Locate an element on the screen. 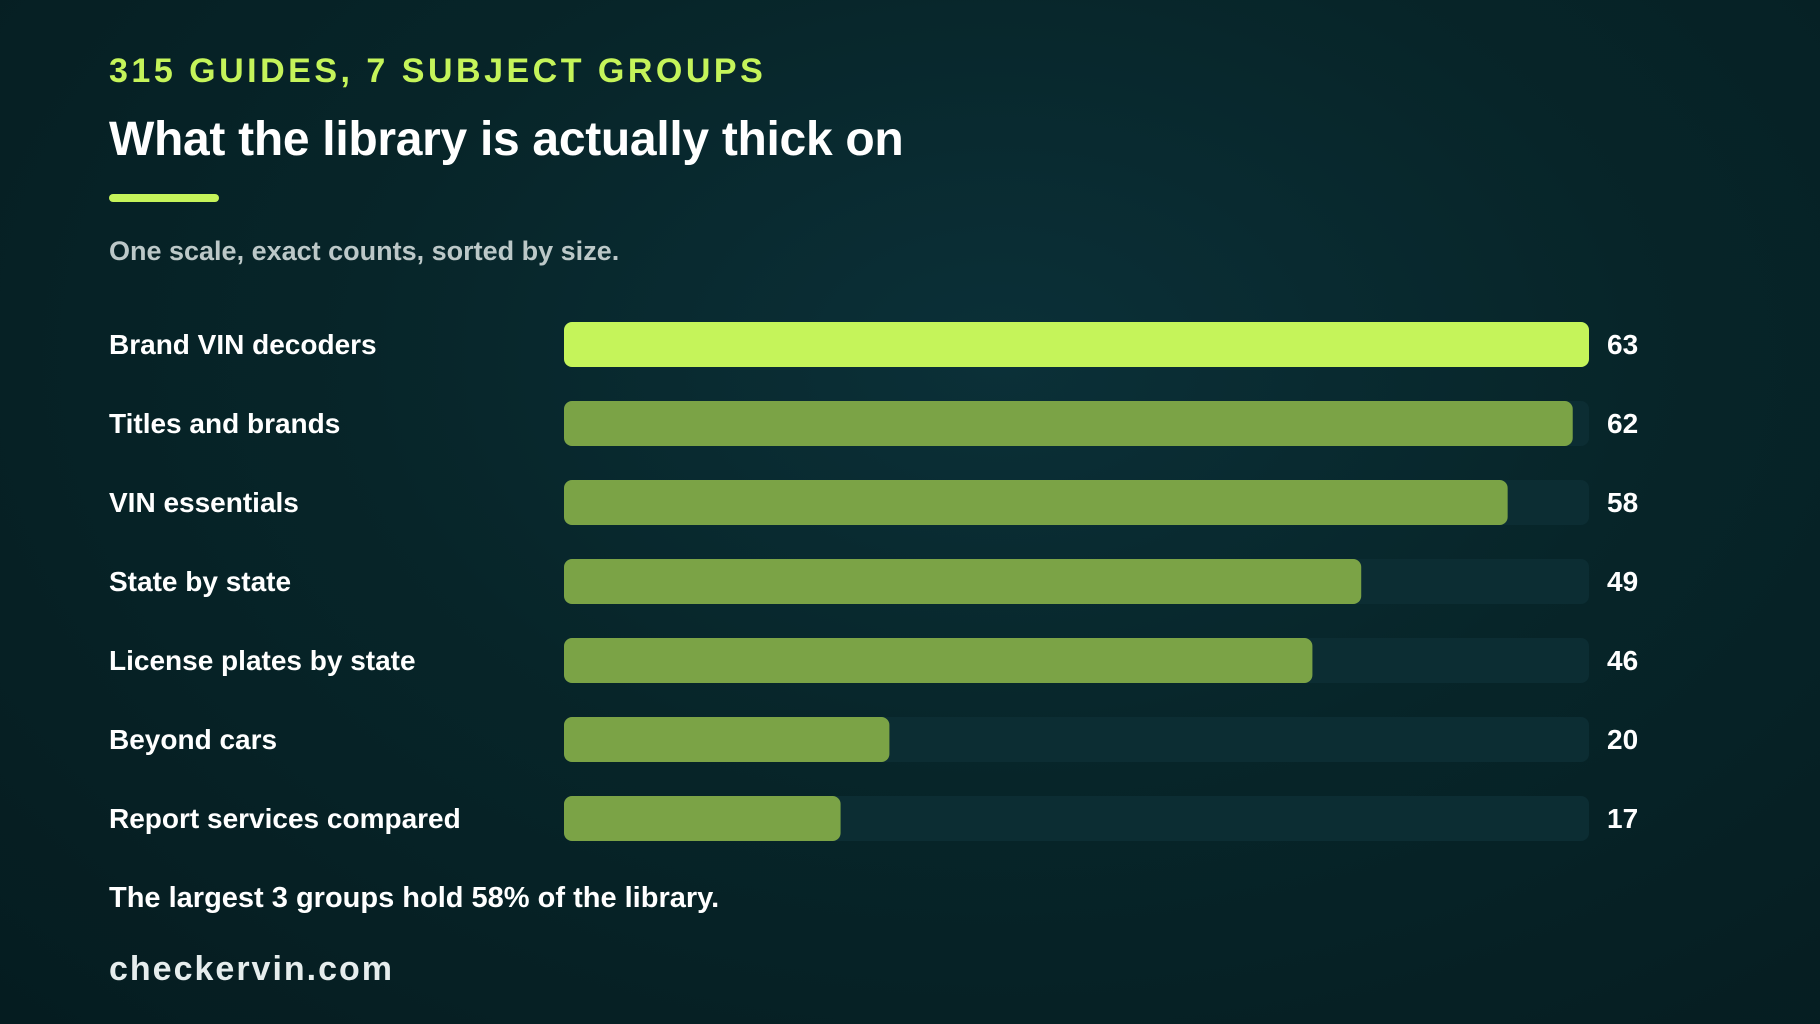 The width and height of the screenshot is (1820, 1024). category-label: License plates by state is located at coordinates (262, 660).